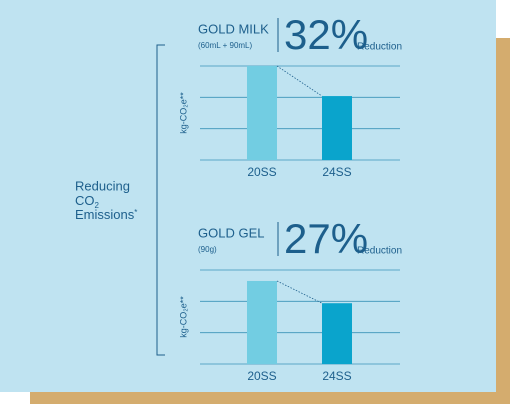 Image resolution: width=510 pixels, height=404 pixels. I want to click on chart-title: GOLD GEL, so click(231, 232).